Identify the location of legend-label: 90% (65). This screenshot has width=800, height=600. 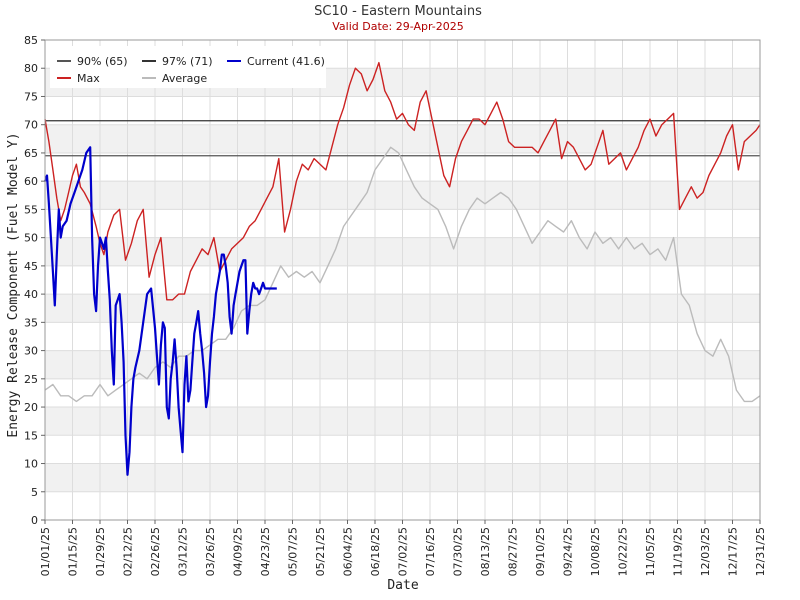
(102, 61).